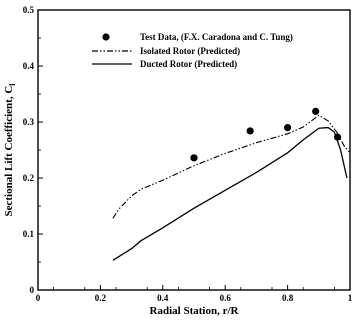  Describe the element at coordinates (226, 298) in the screenshot. I see `x-tick-label: 0.6` at that location.